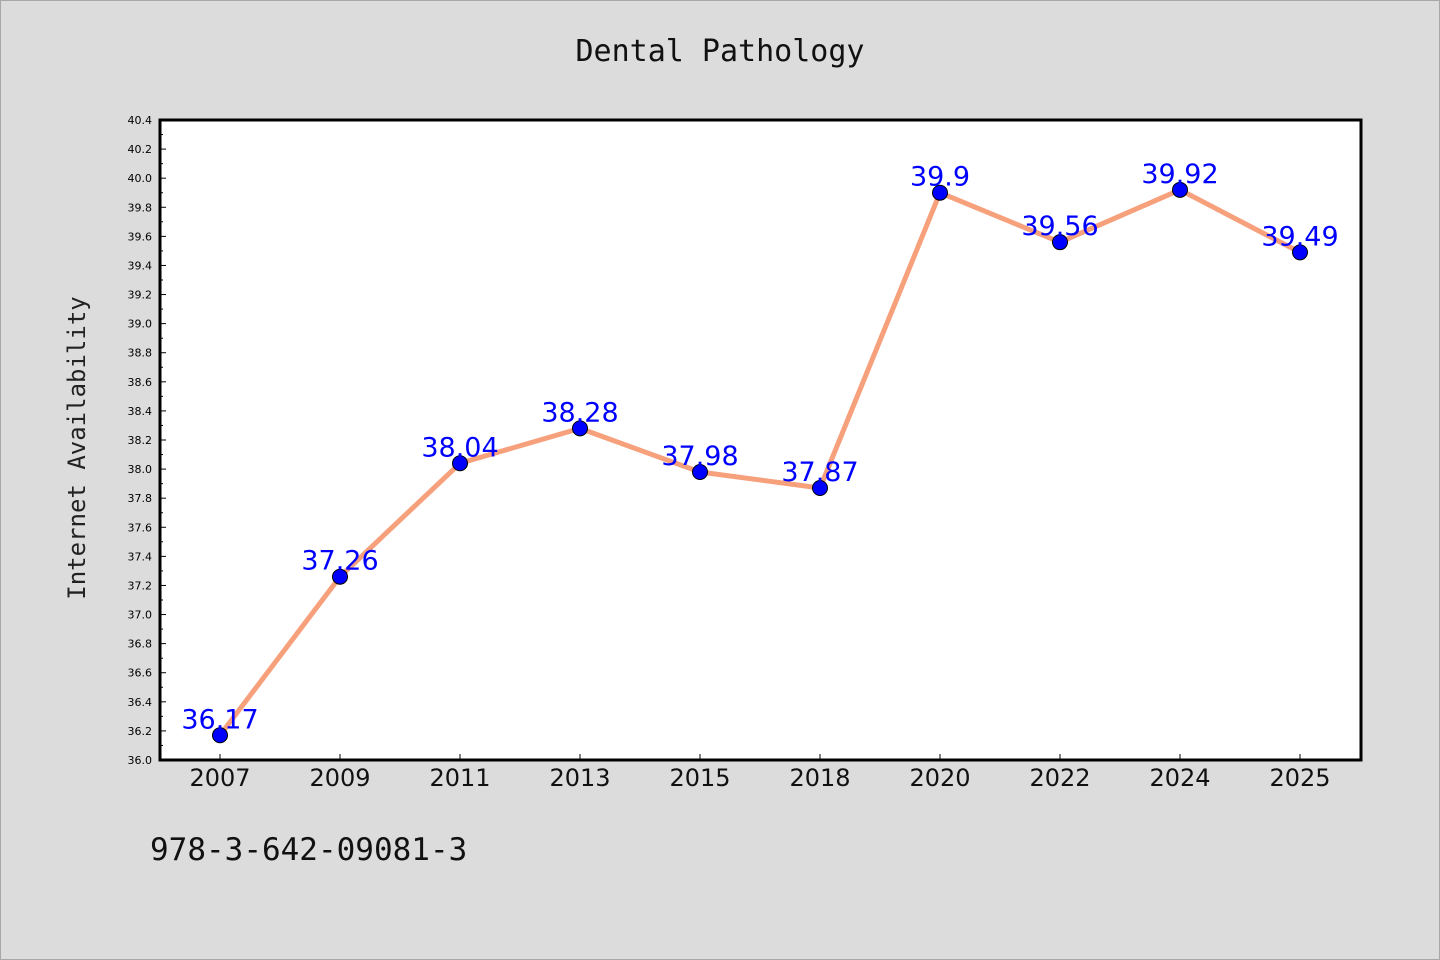 Image resolution: width=1440 pixels, height=960 pixels. I want to click on data-label: 39.56, so click(1059, 226).